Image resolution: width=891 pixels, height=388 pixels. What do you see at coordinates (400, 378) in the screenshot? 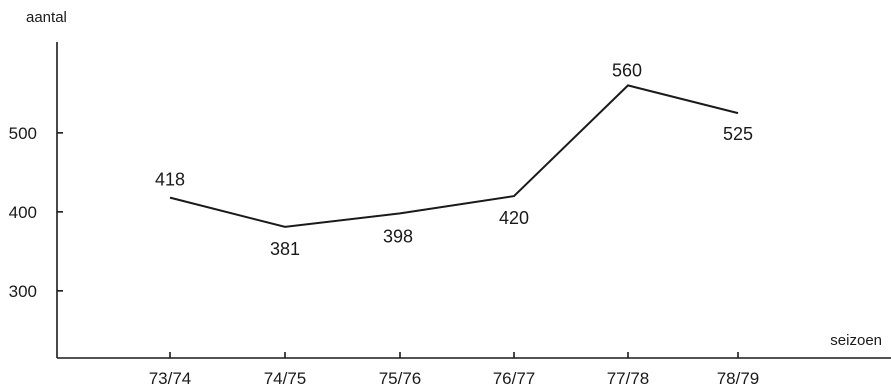
I see `x-tick-label: 75/76` at bounding box center [400, 378].